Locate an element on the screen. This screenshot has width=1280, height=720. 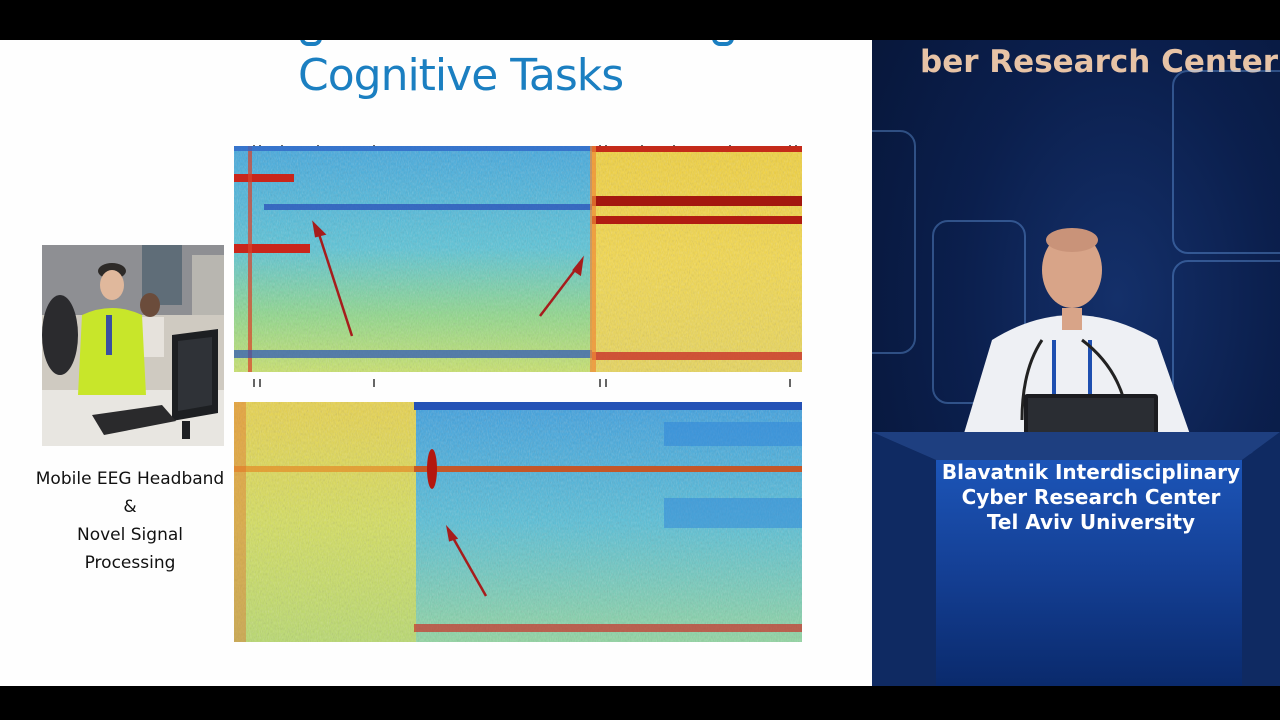
slide-title: Cognitive Tasks is located at coordinates (461, 75).